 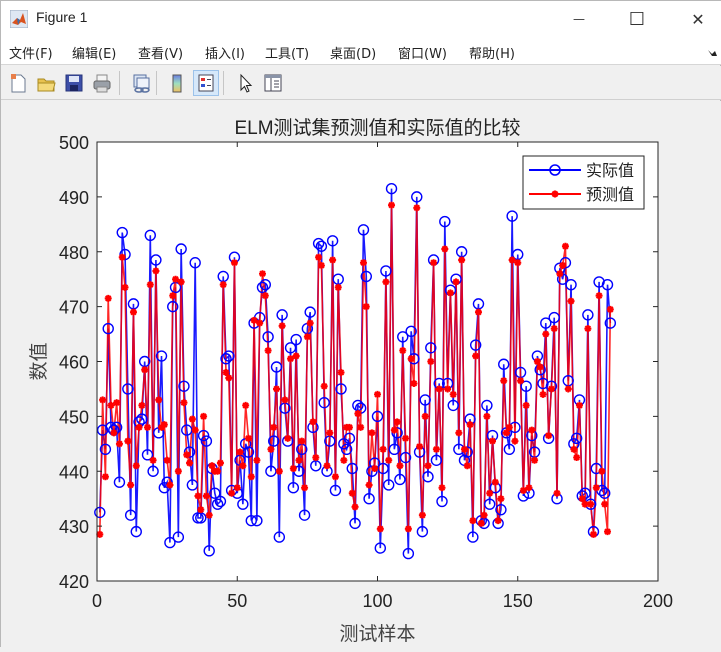 What do you see at coordinates (353, 54) in the screenshot?
I see `menu-item-5: 桌面(D)` at bounding box center [353, 54].